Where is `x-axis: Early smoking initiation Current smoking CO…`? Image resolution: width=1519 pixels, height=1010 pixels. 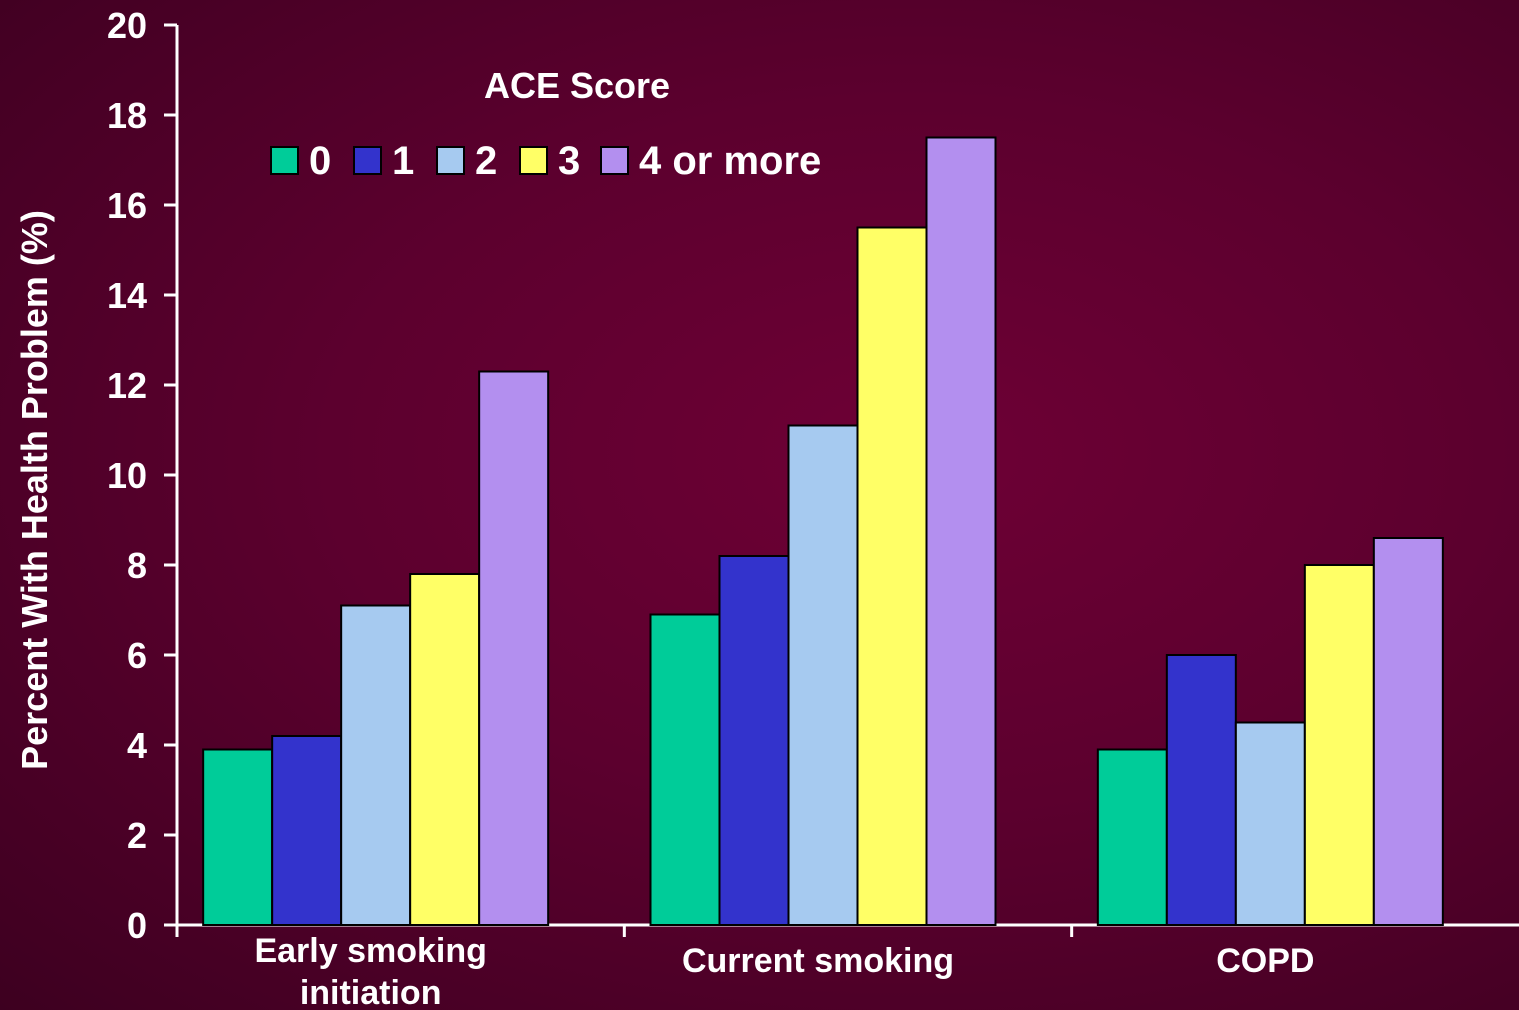 x-axis: Early smoking initiation Current smoking CO… is located at coordinates (847, 966).